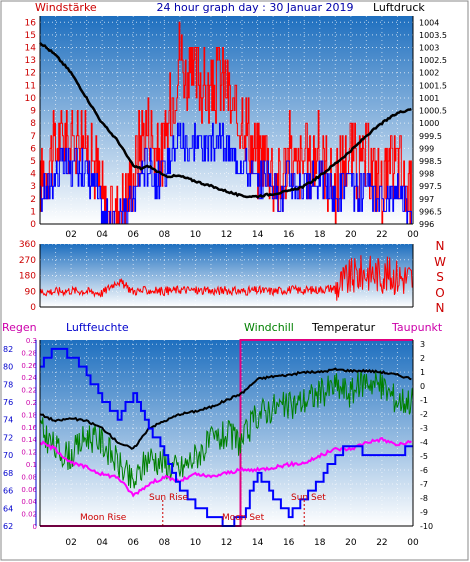 This screenshot has height=562, width=470. Describe the element at coordinates (196, 543) in the screenshot. I see `panel3-x-tick: 10` at that location.